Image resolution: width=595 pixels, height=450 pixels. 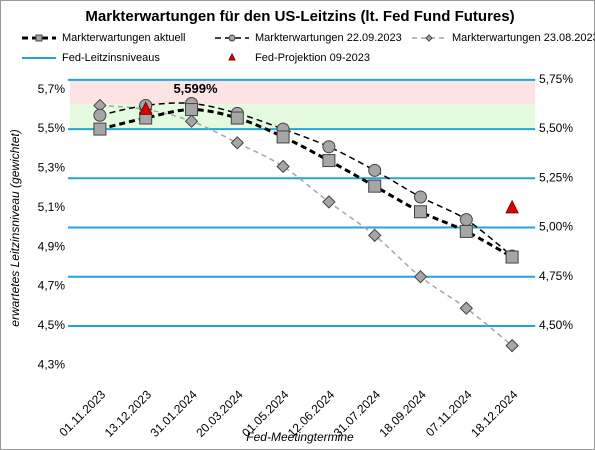 What do you see at coordinates (52, 207) in the screenshot?
I see `y-tick-label: 5,1%` at bounding box center [52, 207].